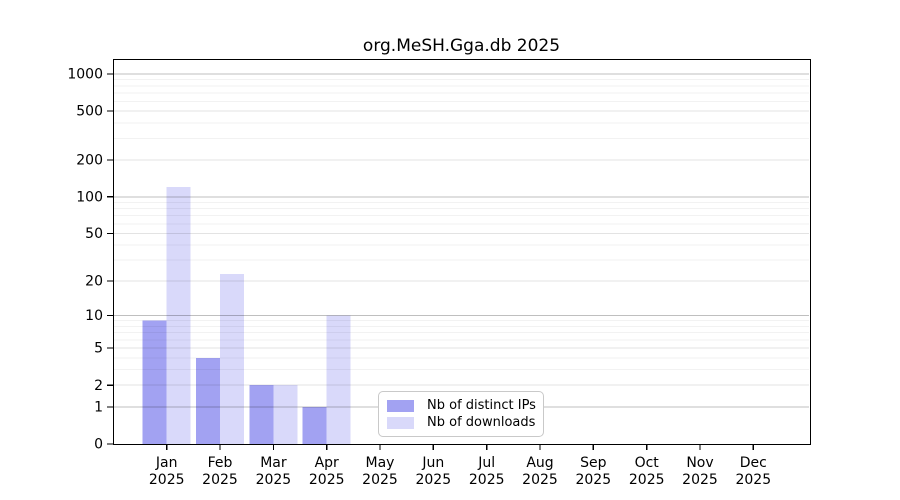 Image resolution: width=900 pixels, height=500 pixels. I want to click on y-tick-label: 0, so click(98, 445).